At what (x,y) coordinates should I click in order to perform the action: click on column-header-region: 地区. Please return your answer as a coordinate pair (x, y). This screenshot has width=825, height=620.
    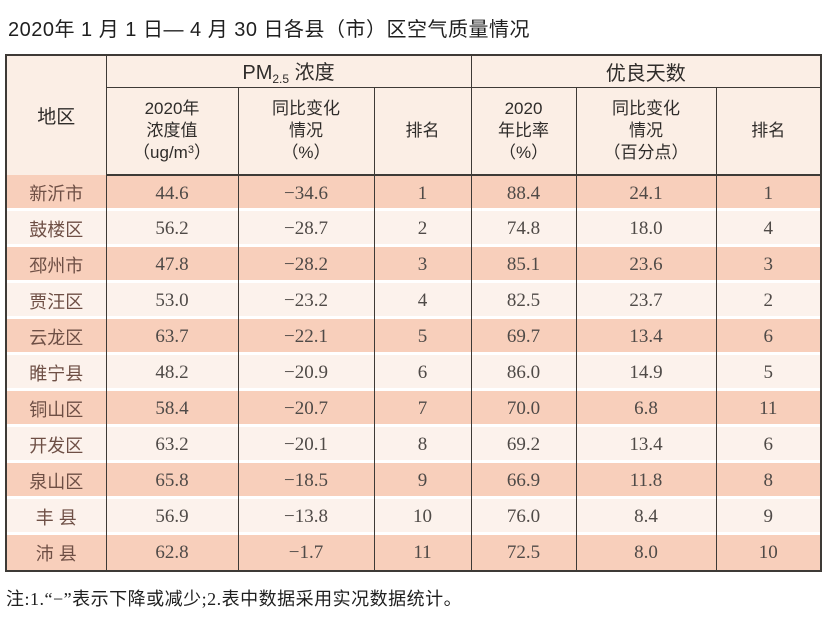
    Looking at the image, I should click on (56, 115).